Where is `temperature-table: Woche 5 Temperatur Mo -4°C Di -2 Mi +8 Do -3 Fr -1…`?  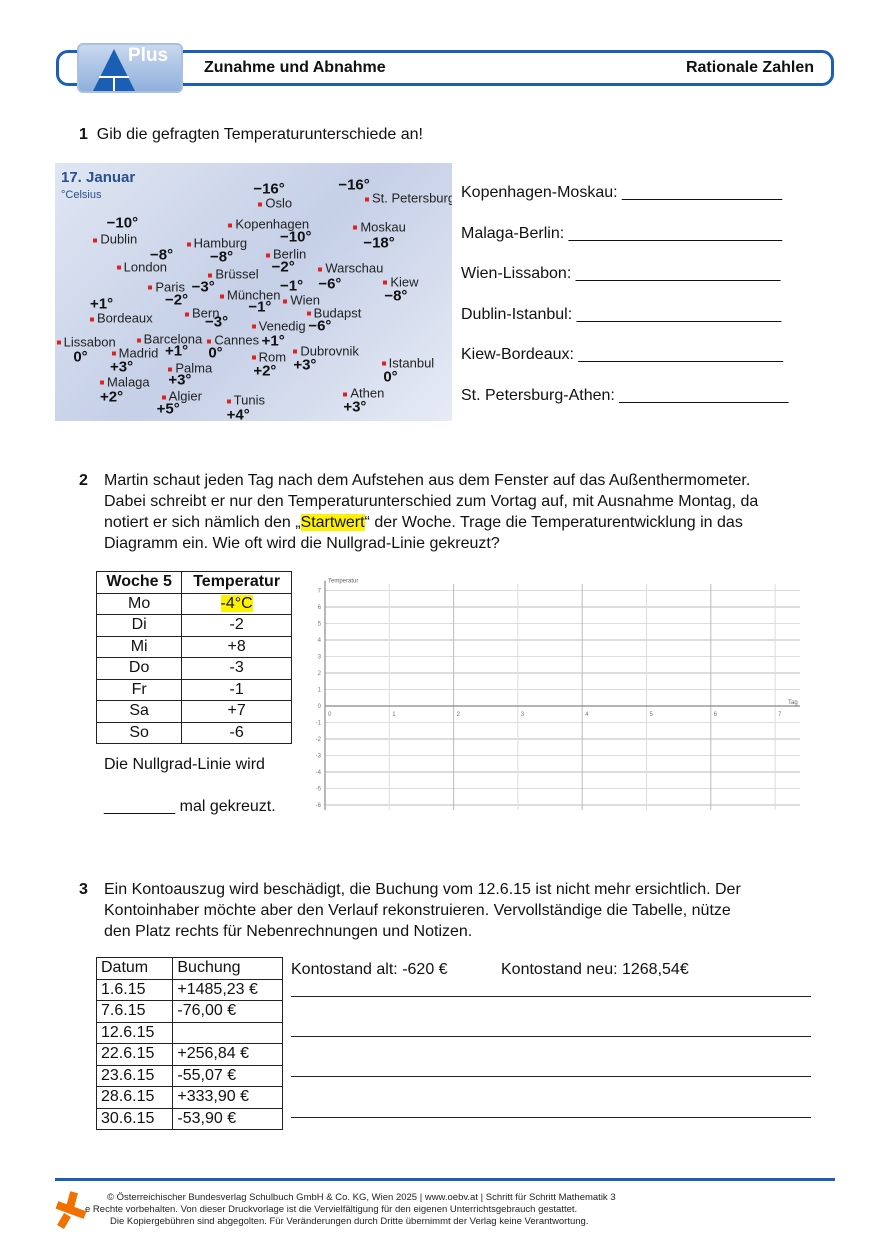 temperature-table: Woche 5 Temperatur Mo -4°C Di -2 Mi +8 Do -3 Fr -1… is located at coordinates (193, 657).